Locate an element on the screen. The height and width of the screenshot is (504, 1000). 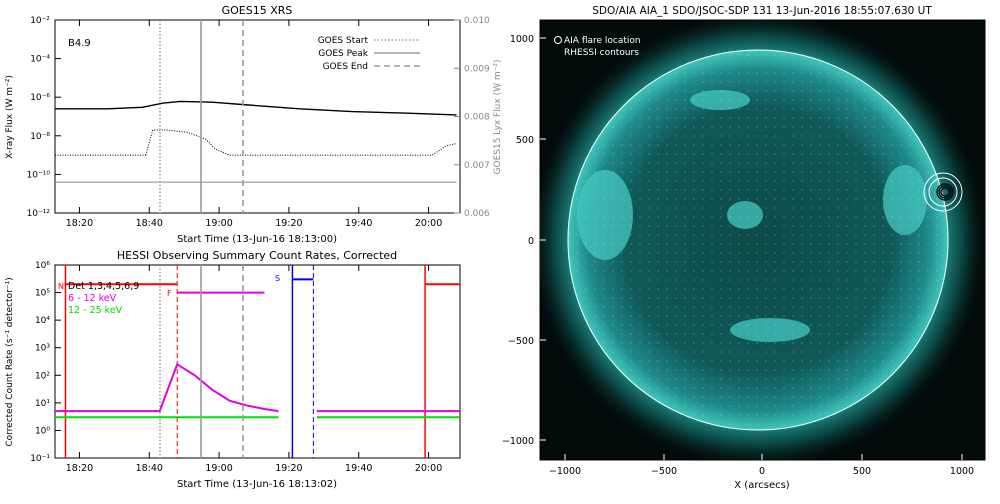
hessi-flag-f: F is located at coordinates (169, 293).